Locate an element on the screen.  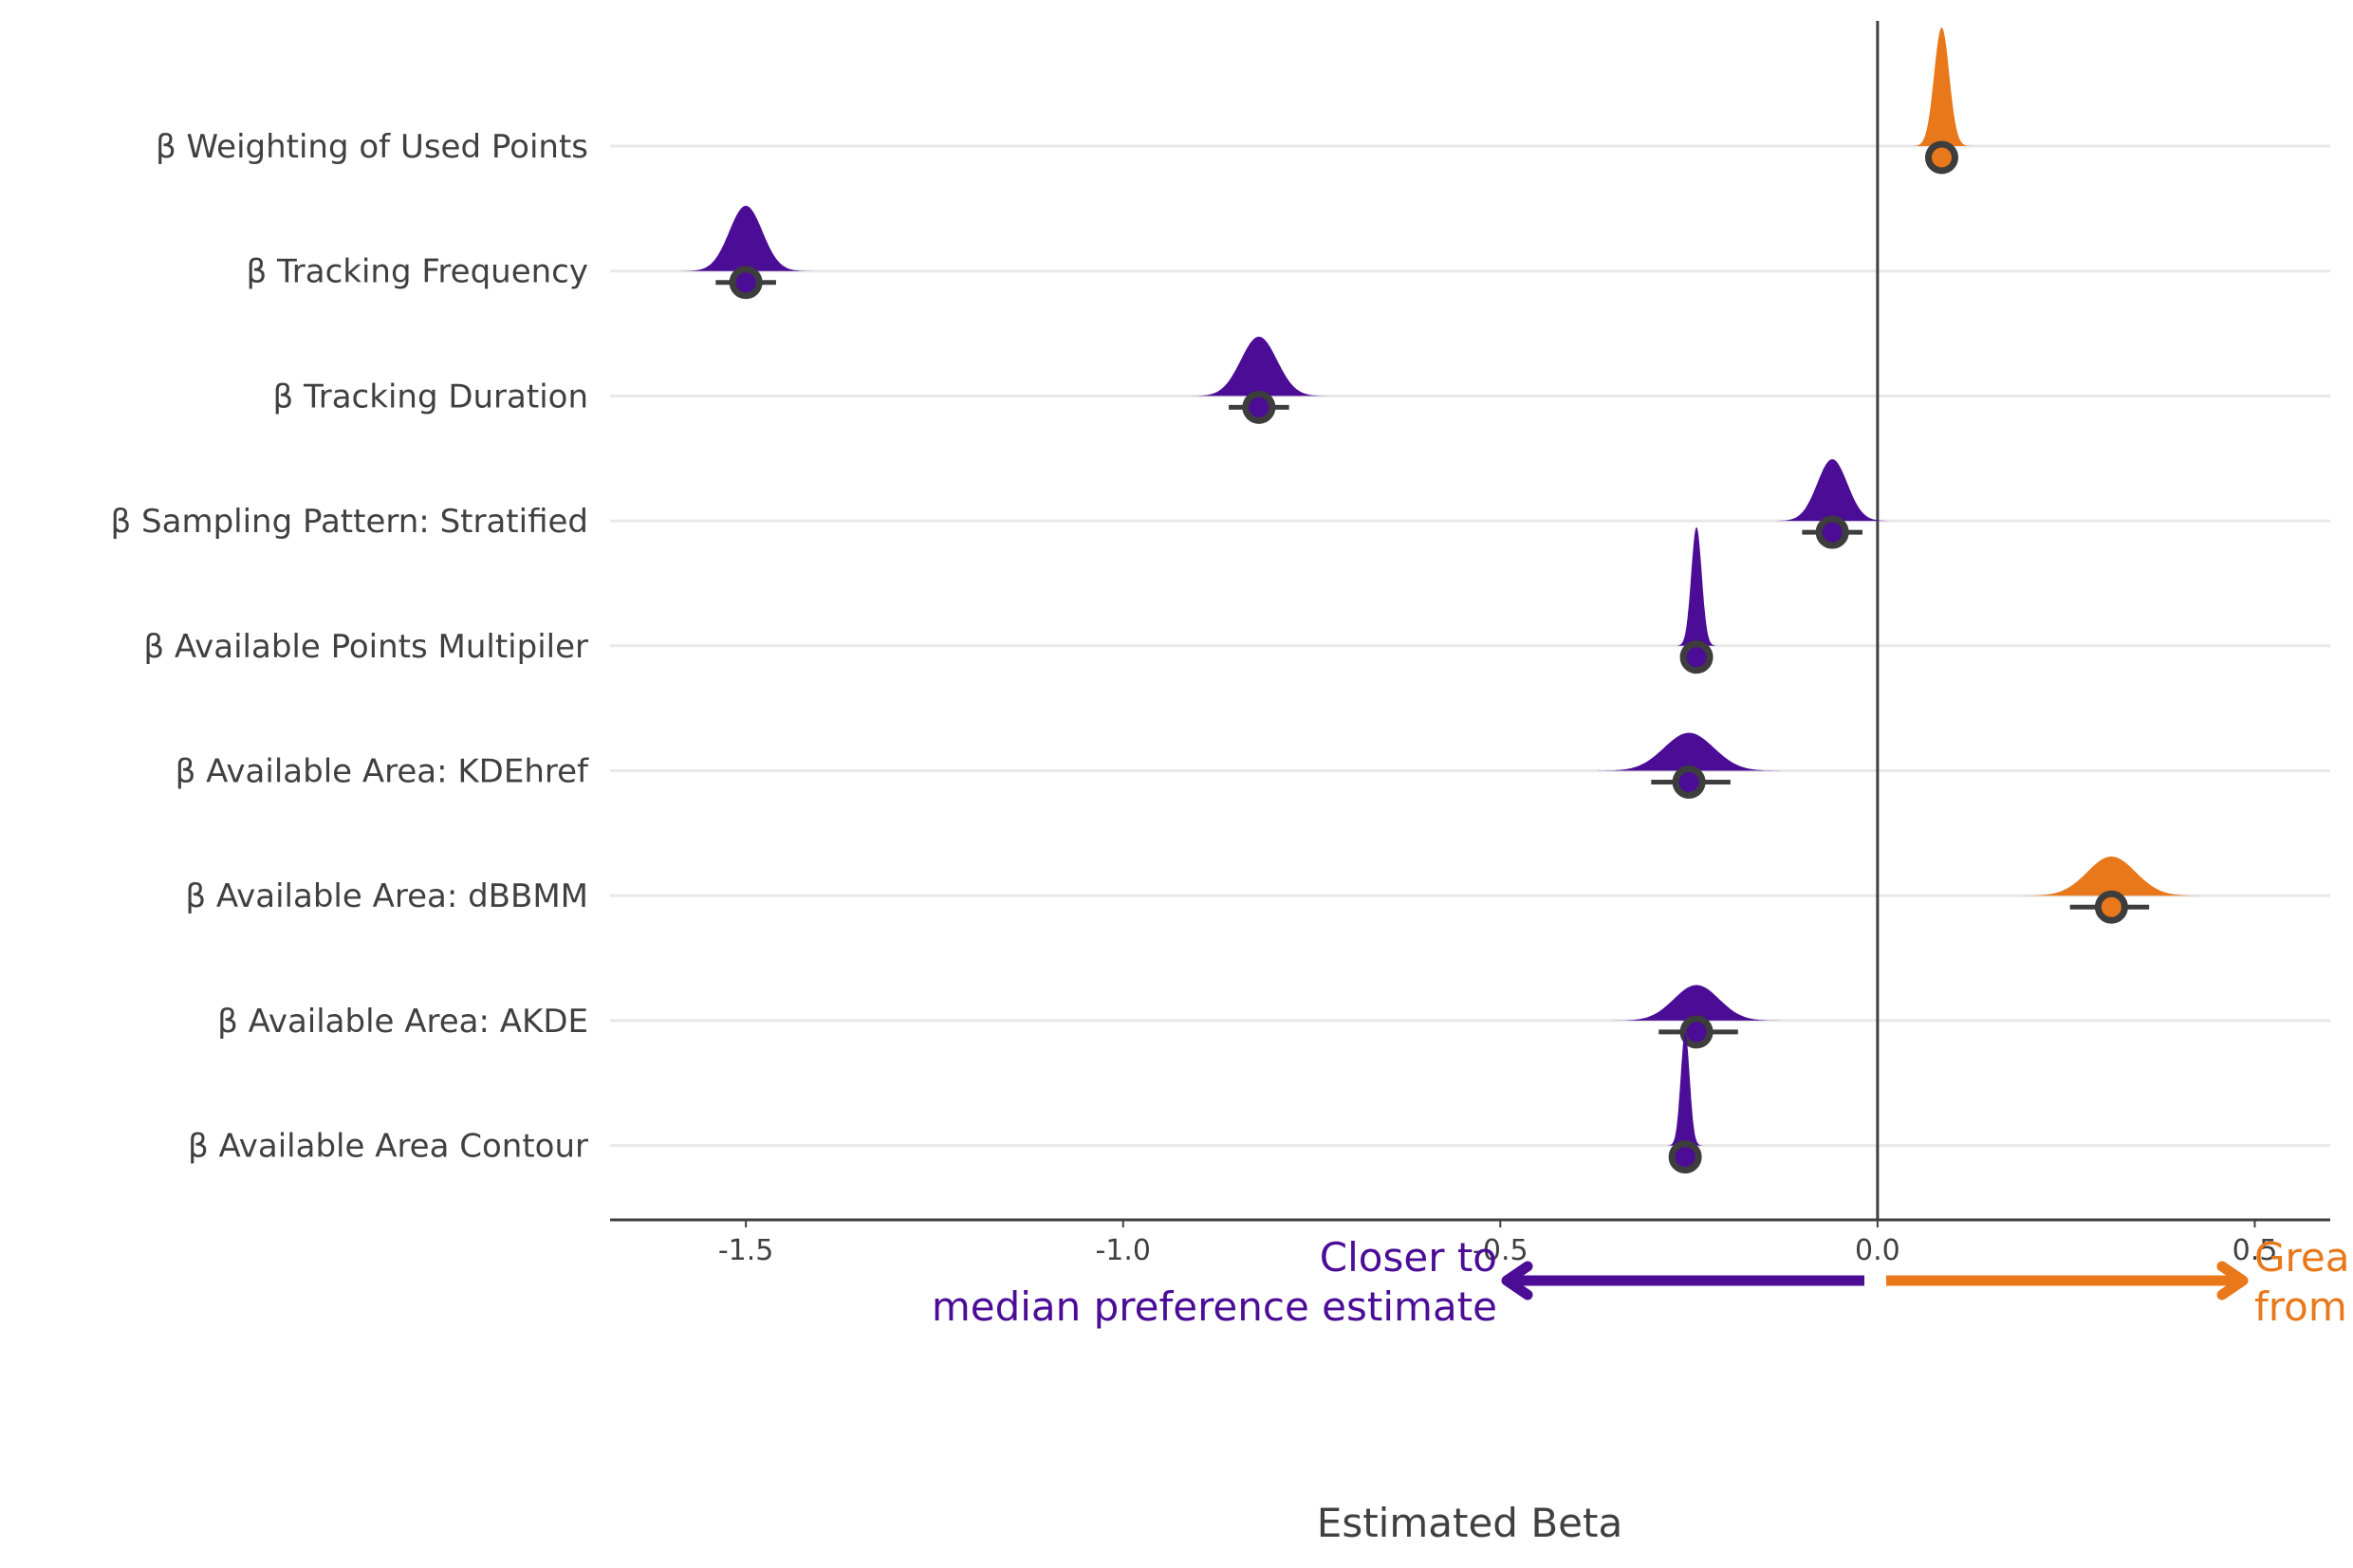
y-label: β Weighting of Used Points is located at coordinates (372, 147).